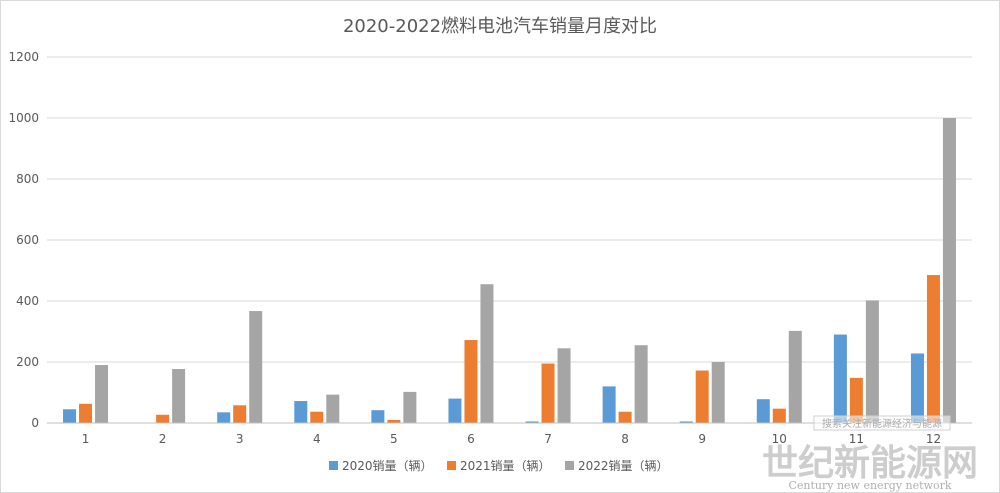  Describe the element at coordinates (27, 301) in the screenshot. I see `y-tick-label: 400` at that location.